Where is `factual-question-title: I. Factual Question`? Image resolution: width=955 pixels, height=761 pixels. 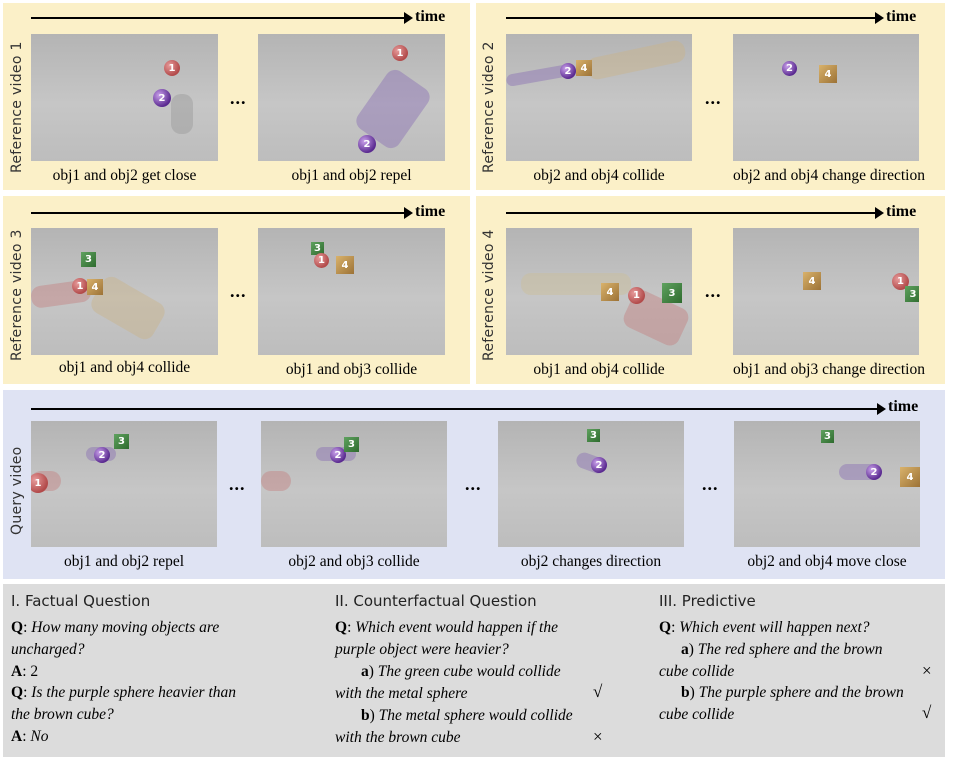
factual-question-title: I. Factual Question is located at coordinates (81, 601).